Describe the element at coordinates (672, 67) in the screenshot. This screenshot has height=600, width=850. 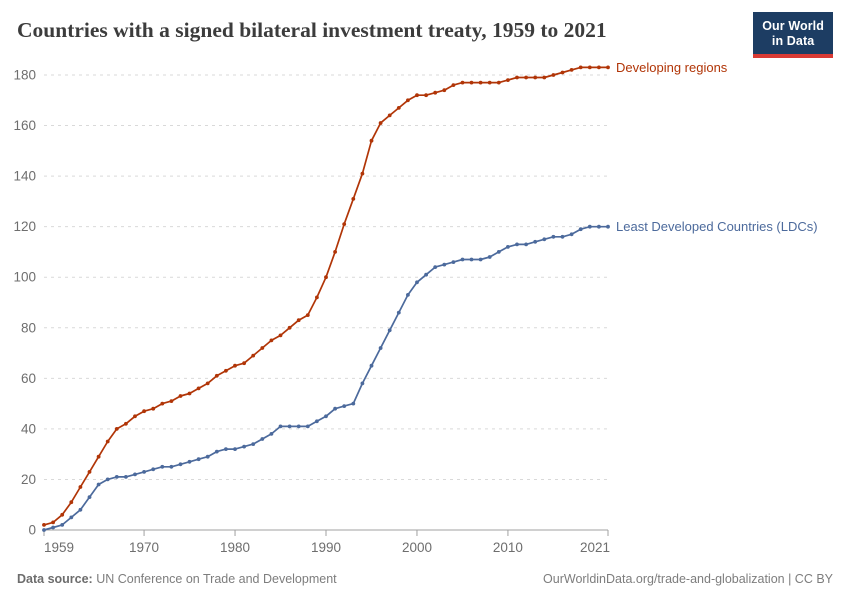
I see `series-end-label-developing-regions: Developing regions` at that location.